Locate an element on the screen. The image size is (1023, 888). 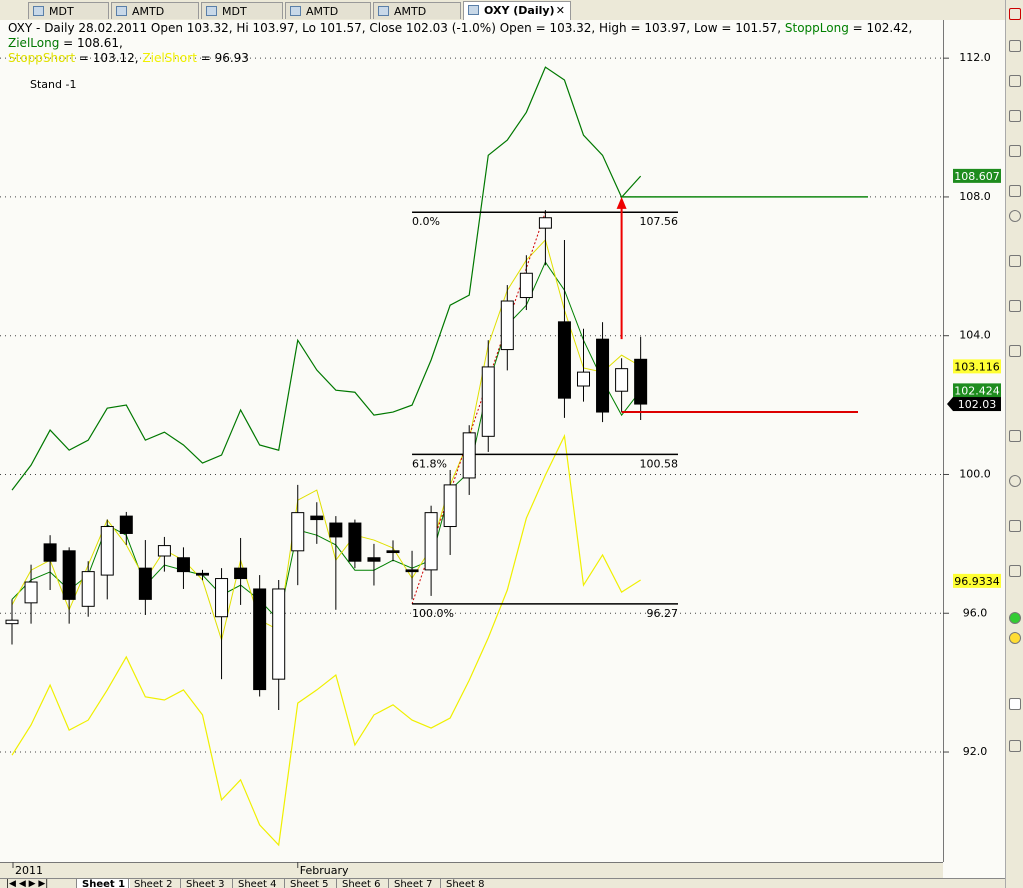
nav-arrows: |◀ ◀ ▶ ▶| is located at coordinates (27, 883).